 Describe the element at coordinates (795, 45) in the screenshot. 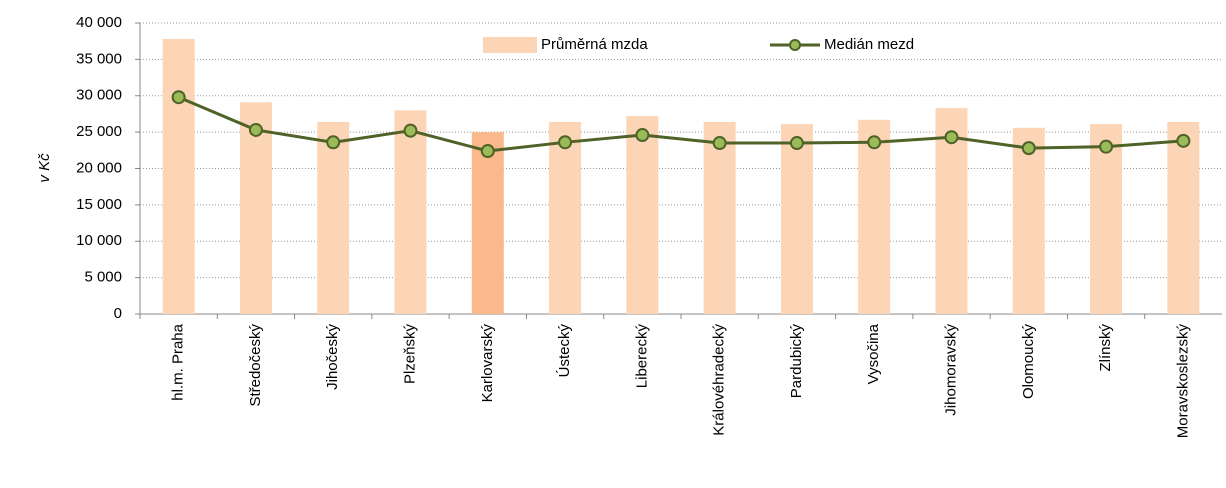

I see `legend-marker` at that location.